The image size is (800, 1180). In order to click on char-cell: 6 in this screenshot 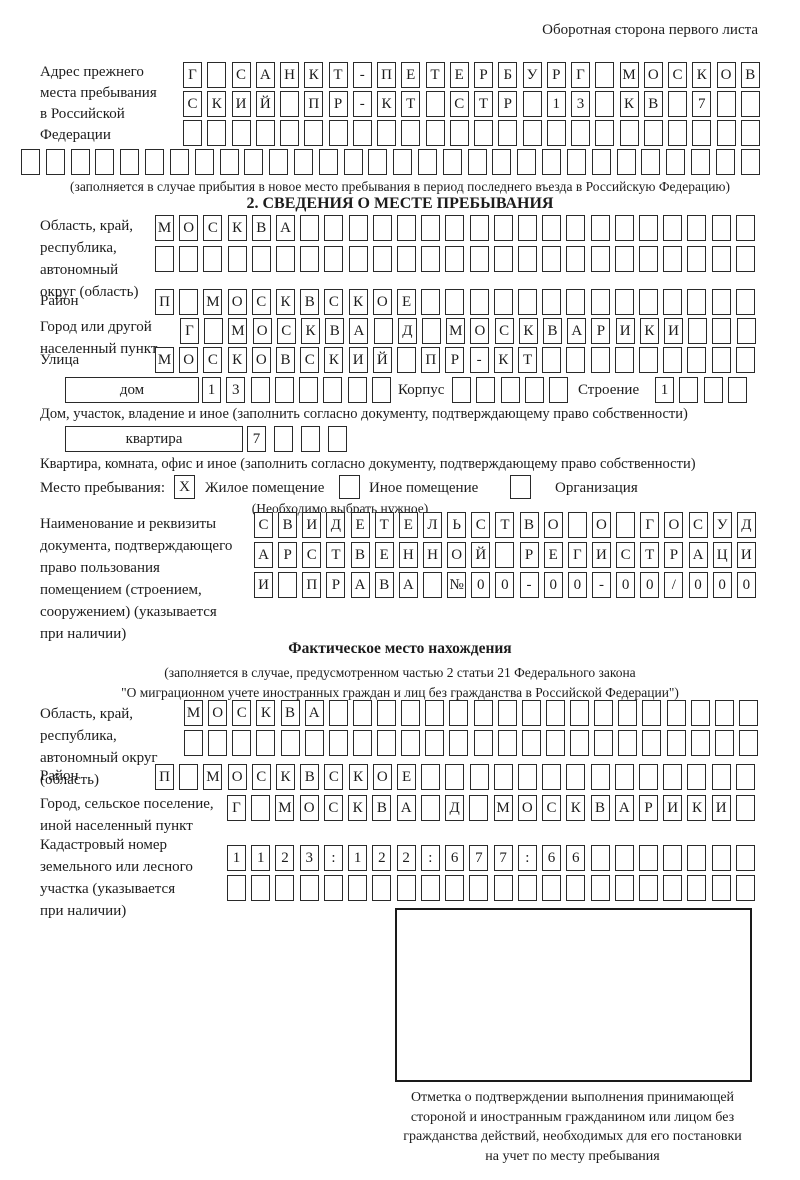, I will do `click(455, 858)`.